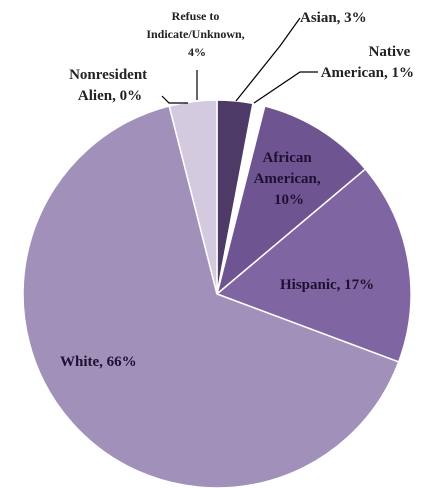 This screenshot has width=442, height=488. What do you see at coordinates (367, 62) in the screenshot?
I see `label-native-american: Native American, 1%` at bounding box center [367, 62].